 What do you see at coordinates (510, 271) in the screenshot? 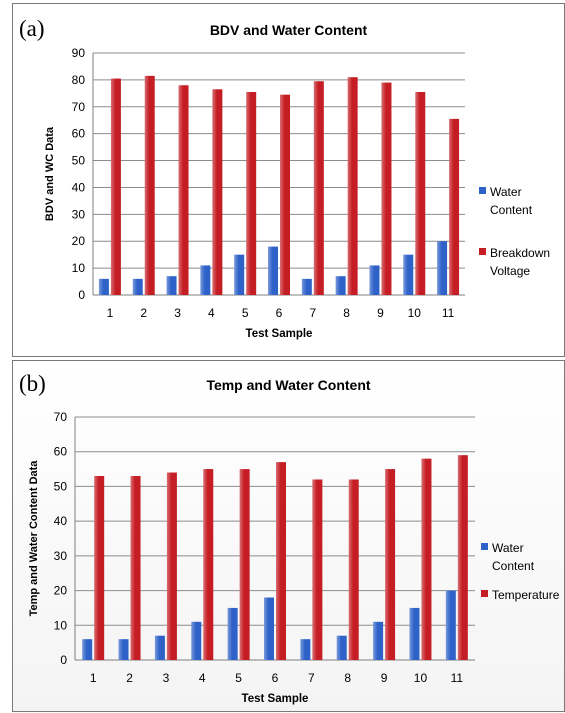
I see `legend-label: Voltage` at bounding box center [510, 271].